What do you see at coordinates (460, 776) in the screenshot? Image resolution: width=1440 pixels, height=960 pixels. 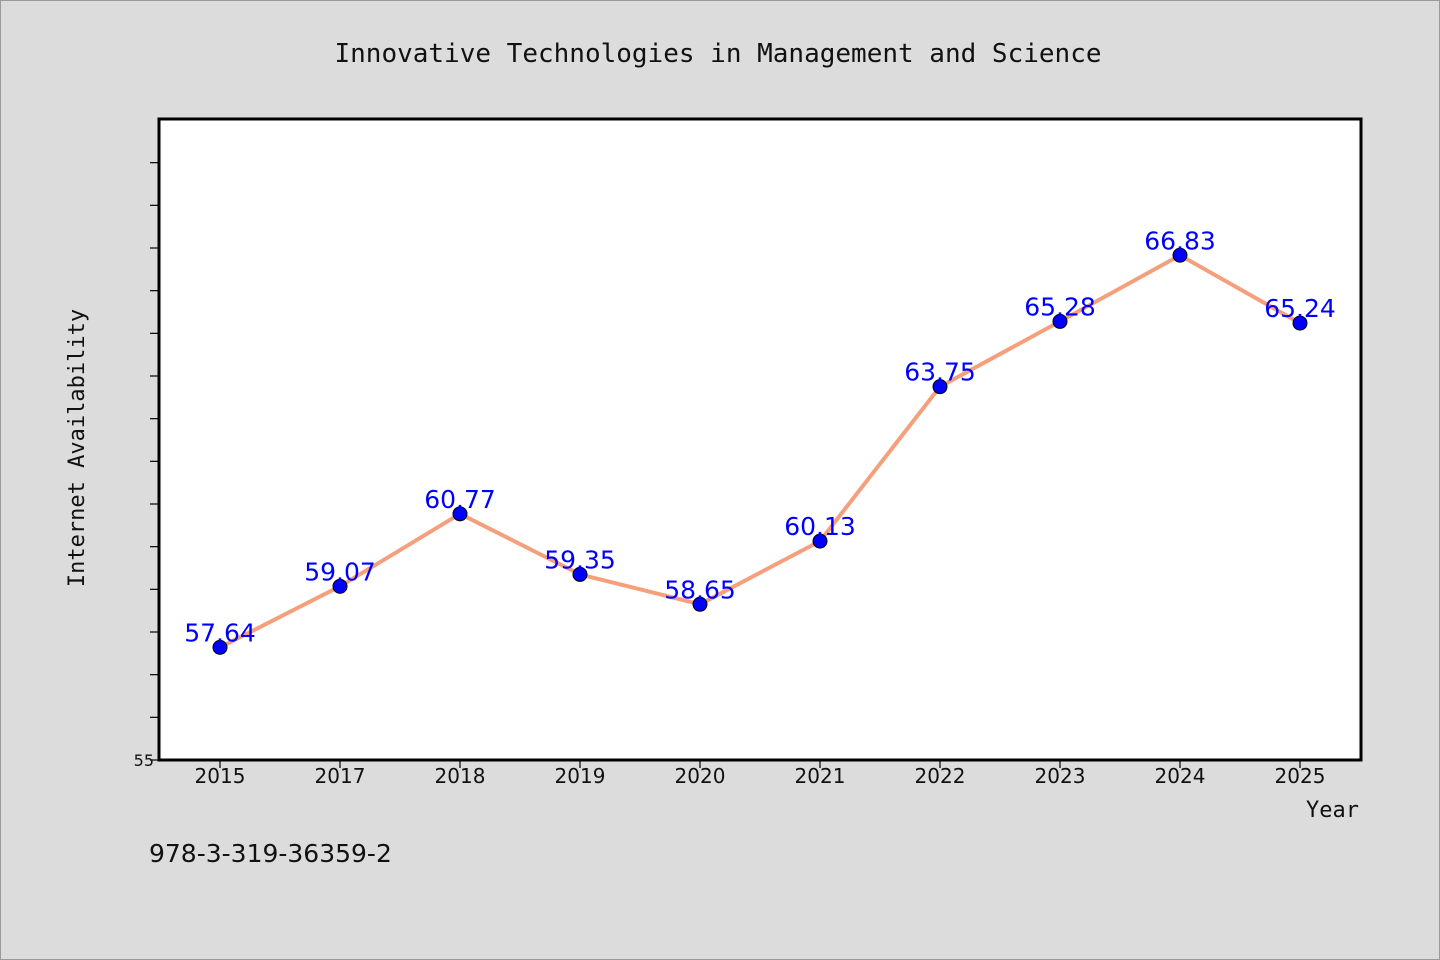 I see `x-tick-label: 2018` at bounding box center [460, 776].